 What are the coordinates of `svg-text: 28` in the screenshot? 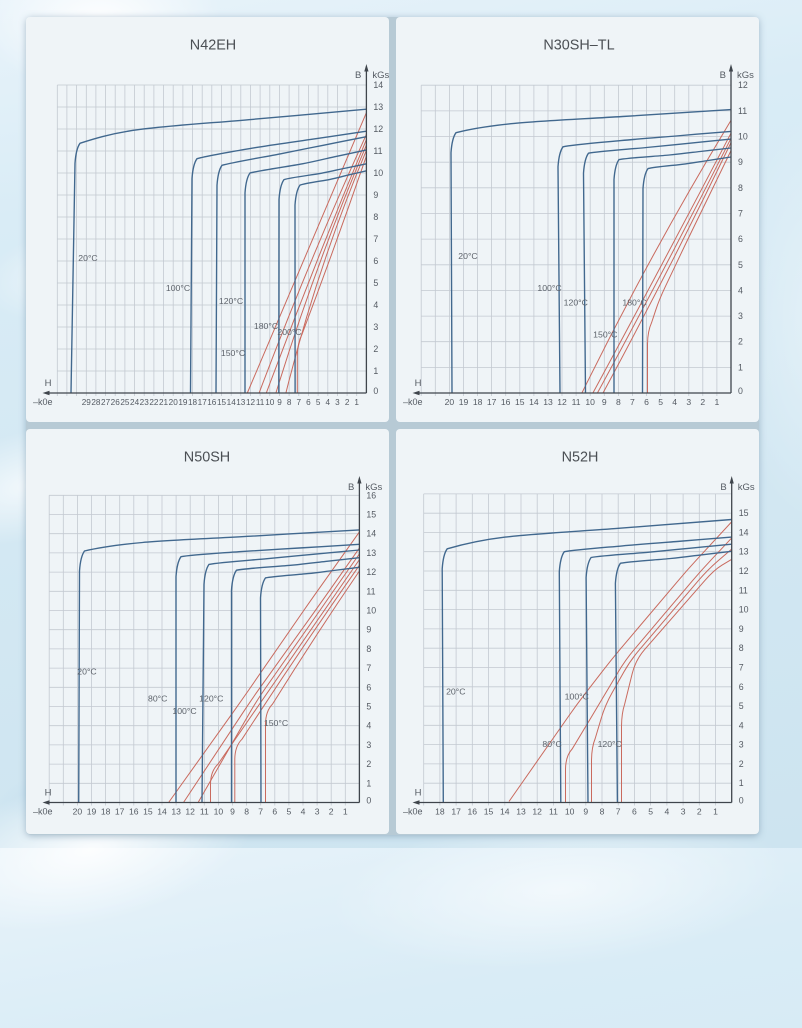 It's located at (96, 402).